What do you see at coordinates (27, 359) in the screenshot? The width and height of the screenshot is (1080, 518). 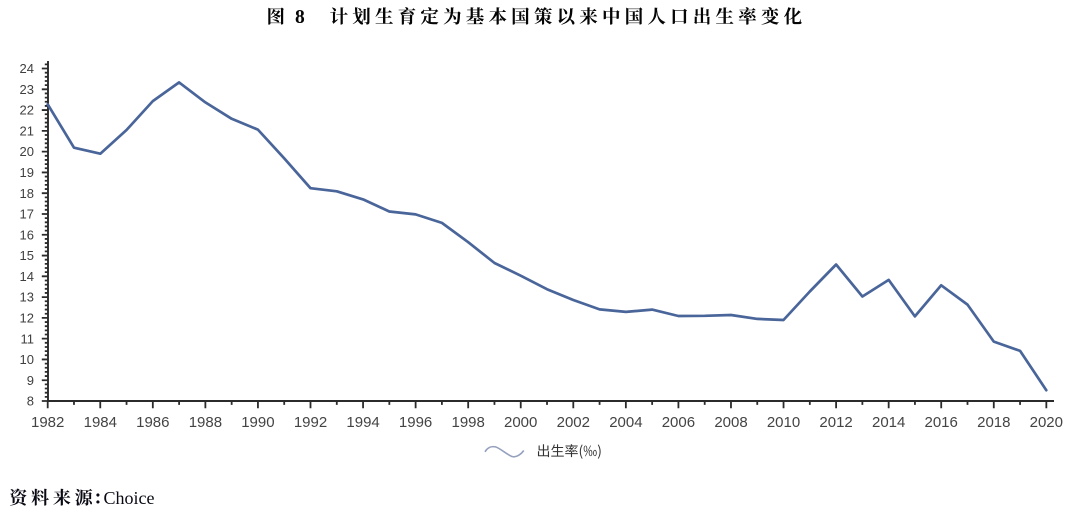 I see `svg-text: 10` at bounding box center [27, 359].